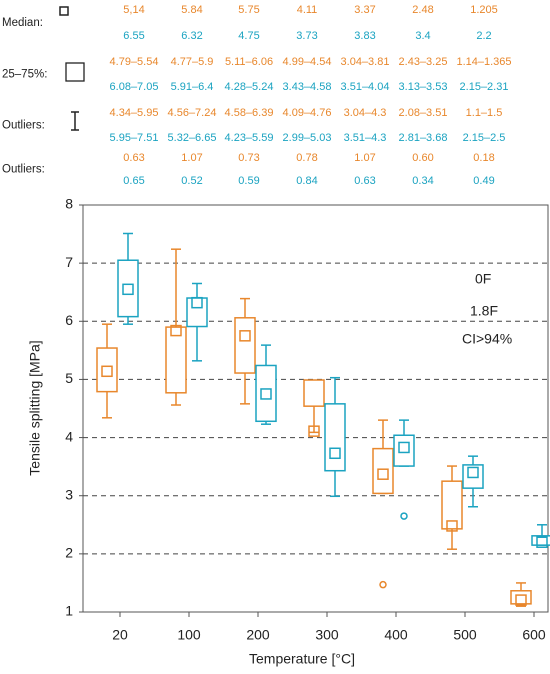 The height and width of the screenshot is (674, 550). What do you see at coordinates (423, 113) in the screenshot?
I see `table-value: 2.08–3.51` at bounding box center [423, 113].